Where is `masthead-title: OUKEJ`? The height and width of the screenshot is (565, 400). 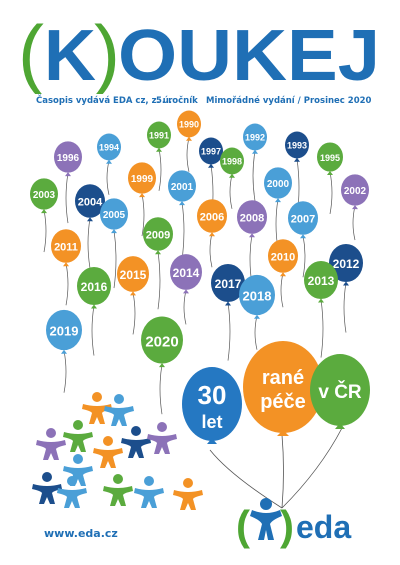 masthead-title: OUKEJ is located at coordinates (249, 55).